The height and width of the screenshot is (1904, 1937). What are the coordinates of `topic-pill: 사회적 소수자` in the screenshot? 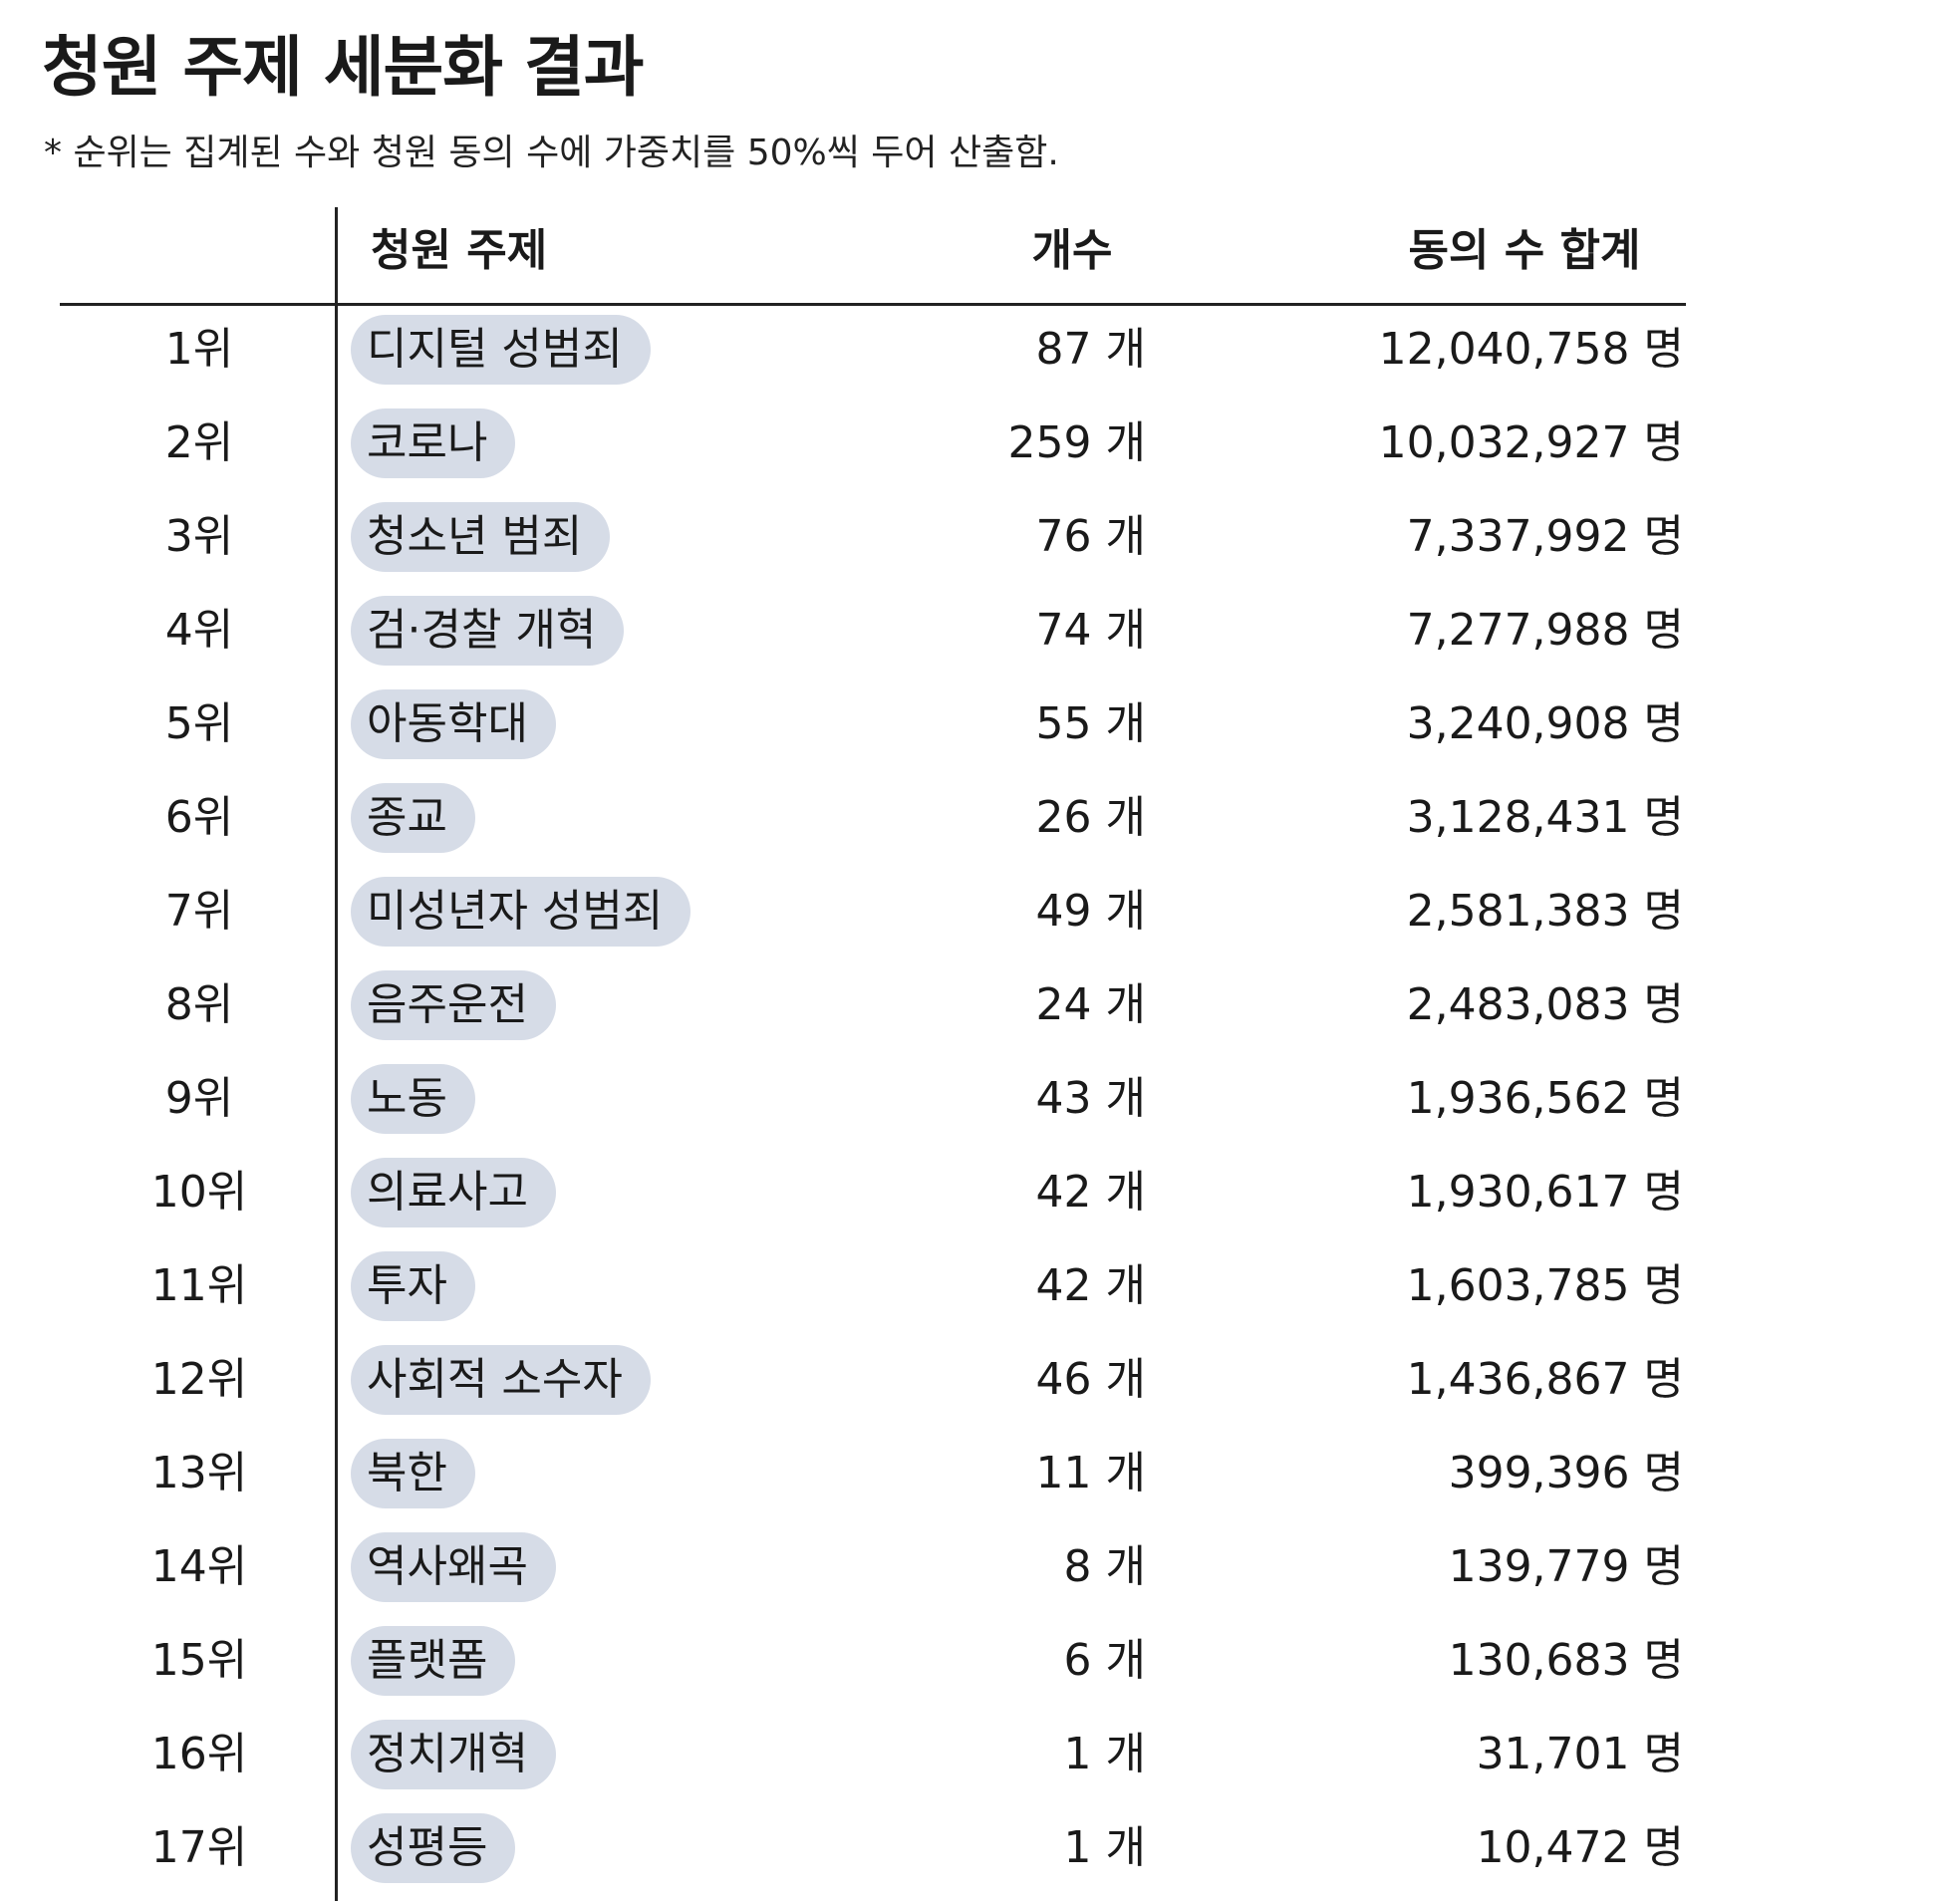 It's located at (501, 1380).